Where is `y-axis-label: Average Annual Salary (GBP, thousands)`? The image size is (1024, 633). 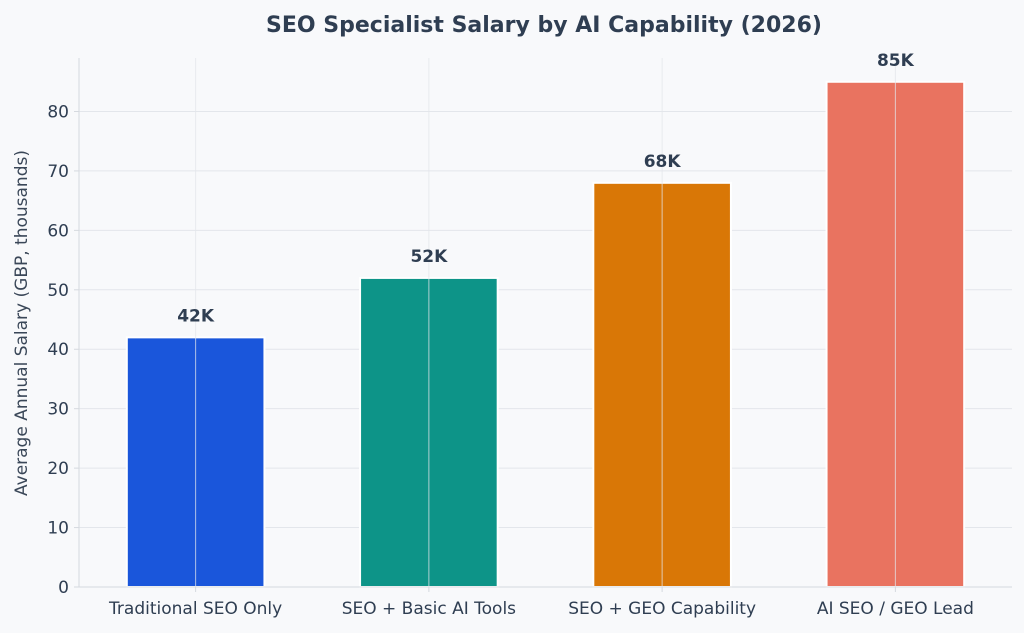
y-axis-label: Average Annual Salary (GBP, thousands) is located at coordinates (22, 323).